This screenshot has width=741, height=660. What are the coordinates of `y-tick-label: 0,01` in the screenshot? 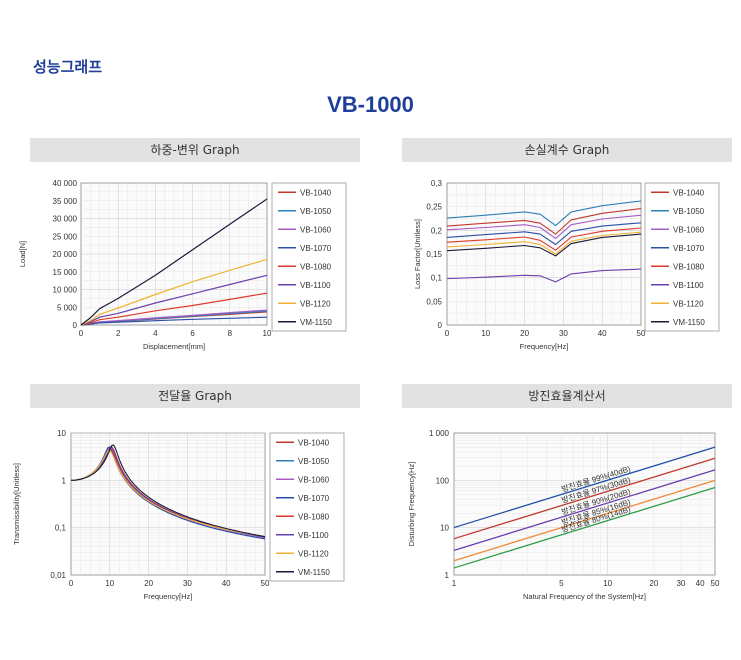 It's located at (58, 575).